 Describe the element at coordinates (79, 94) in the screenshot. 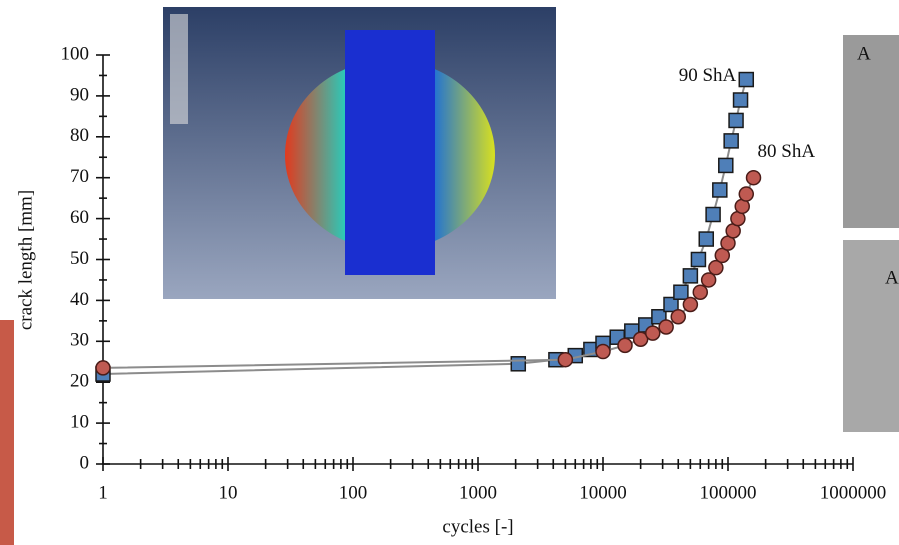

I see `y-tick-label: 90` at that location.